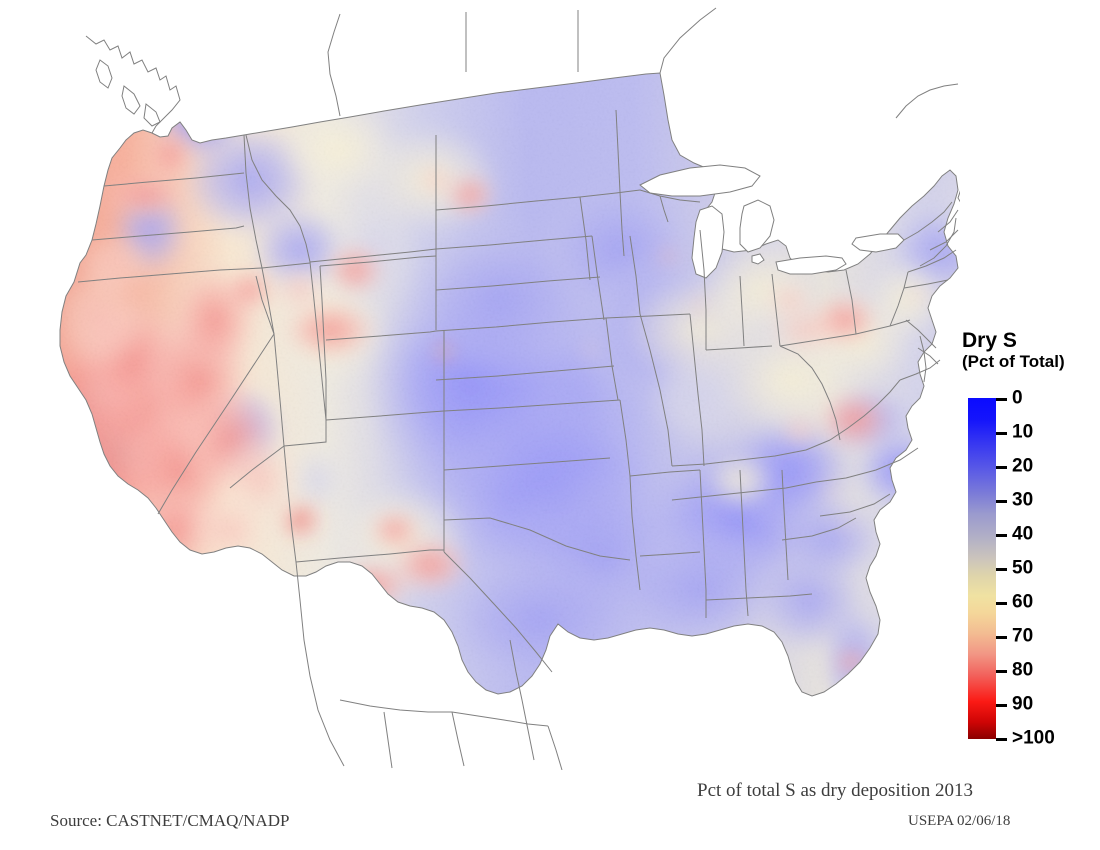 This screenshot has height=850, width=1100. What do you see at coordinates (1017, 398) in the screenshot?
I see `colorbar-tick-label: 0` at bounding box center [1017, 398].